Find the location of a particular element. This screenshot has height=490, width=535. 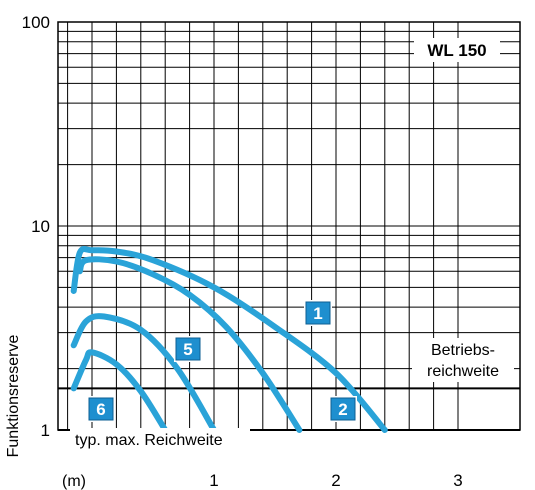

operating-range-label: Betriebs-reichweite is located at coordinates (463, 360).